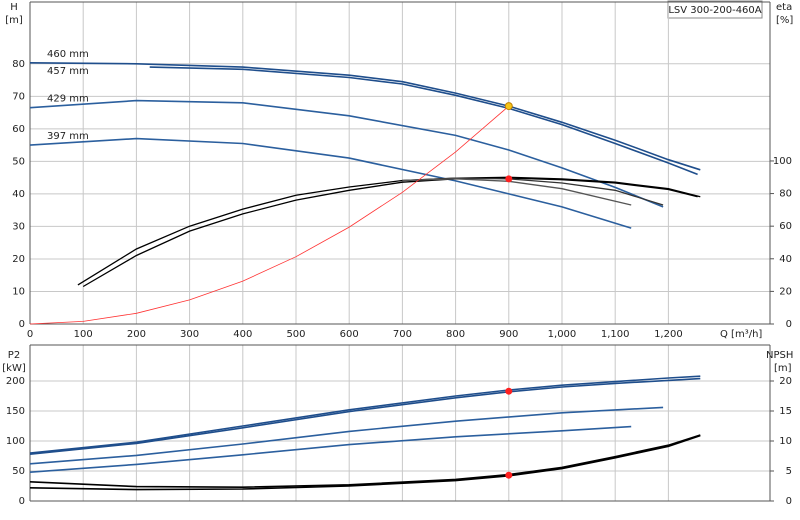 This screenshot has width=800, height=520. I want to click on x-tick-label: 700, so click(402, 334).